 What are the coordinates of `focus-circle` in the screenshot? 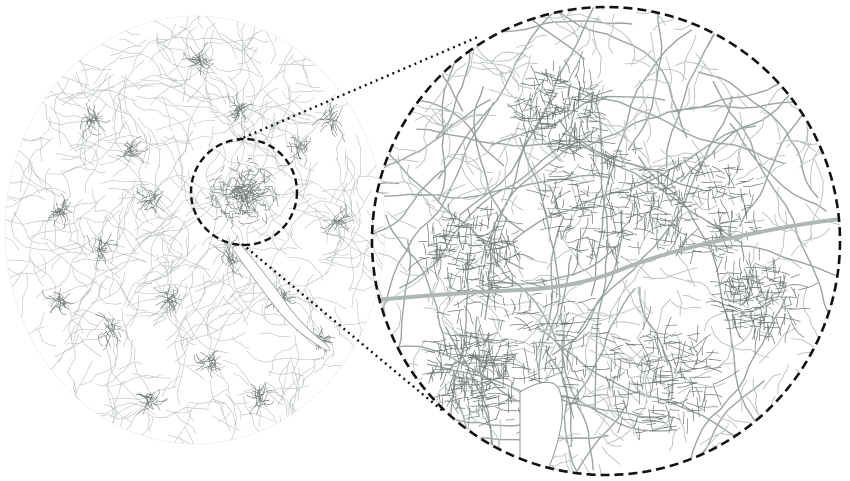 It's located at (244, 192).